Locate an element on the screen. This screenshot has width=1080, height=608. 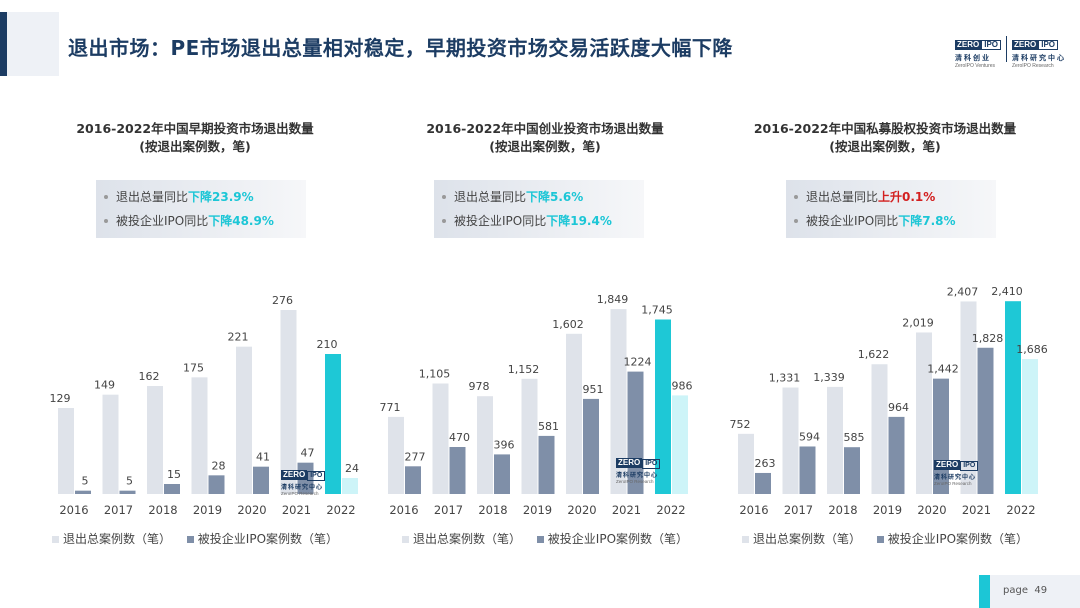
legend-item-total: 退出总案例数（笔） is located at coordinates (461, 539).